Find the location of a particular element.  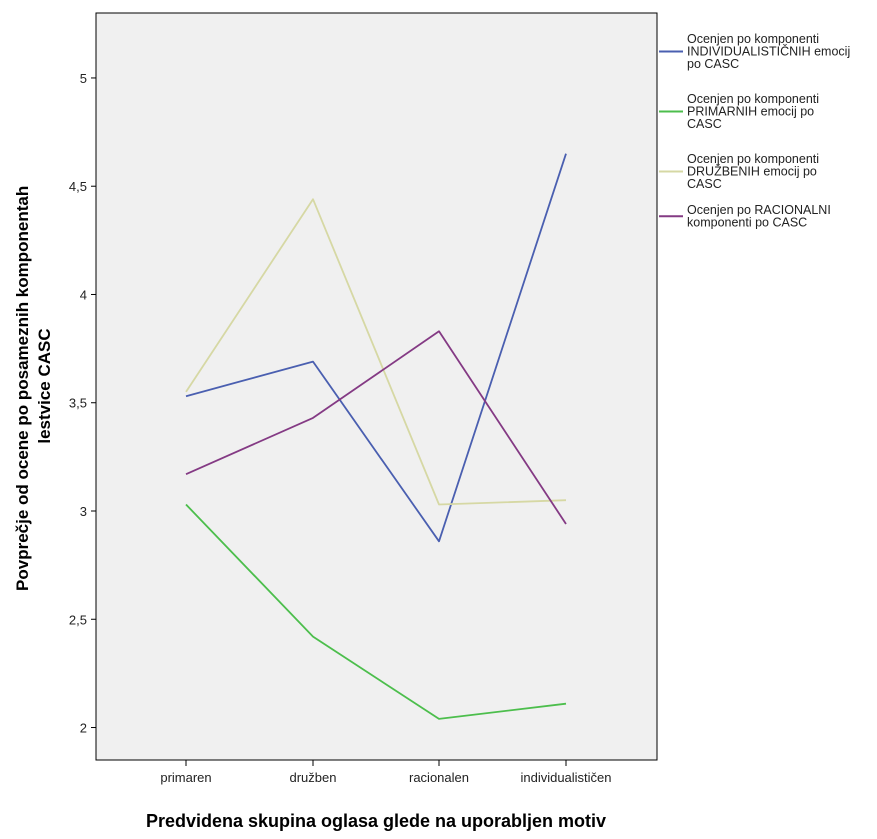

y-tick-label-6: 5 is located at coordinates (83, 78).